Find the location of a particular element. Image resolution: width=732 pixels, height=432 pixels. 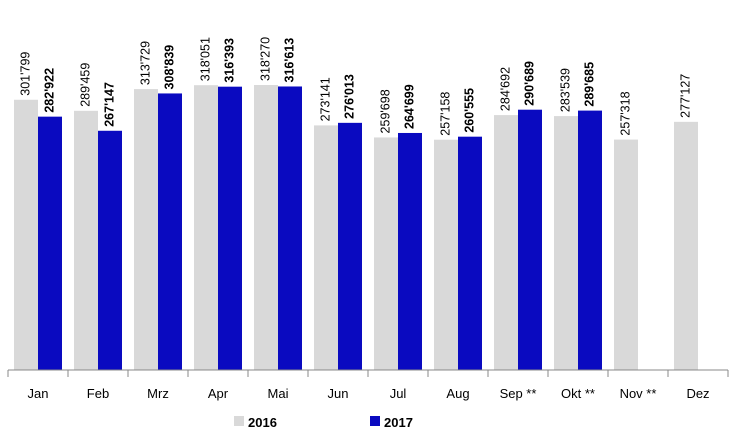

value-label: 318'270 is located at coordinates (265, 59).